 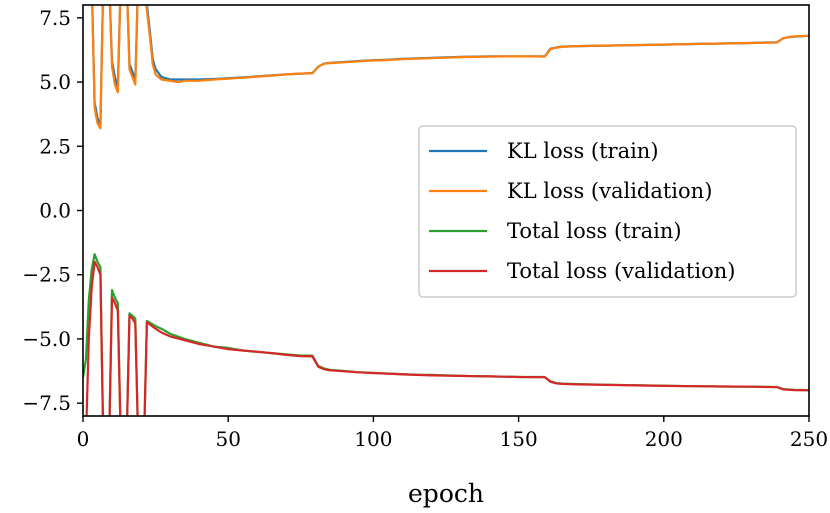 I want to click on y-tick-label: 0.0, so click(x=55, y=211).